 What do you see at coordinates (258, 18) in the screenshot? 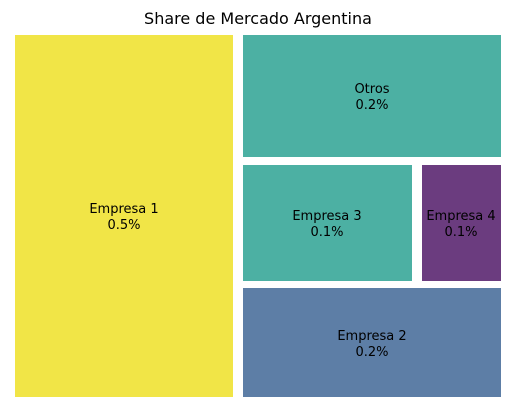
I see `chart-title: Share de Mercado Argentina` at bounding box center [258, 18].